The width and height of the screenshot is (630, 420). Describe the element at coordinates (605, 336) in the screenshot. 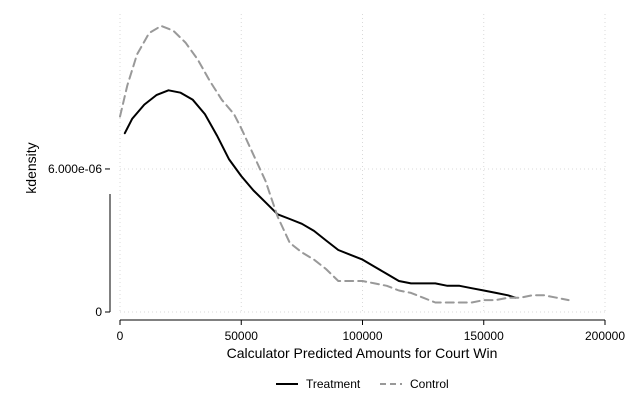

I see `x-tick-label: 200000` at that location.